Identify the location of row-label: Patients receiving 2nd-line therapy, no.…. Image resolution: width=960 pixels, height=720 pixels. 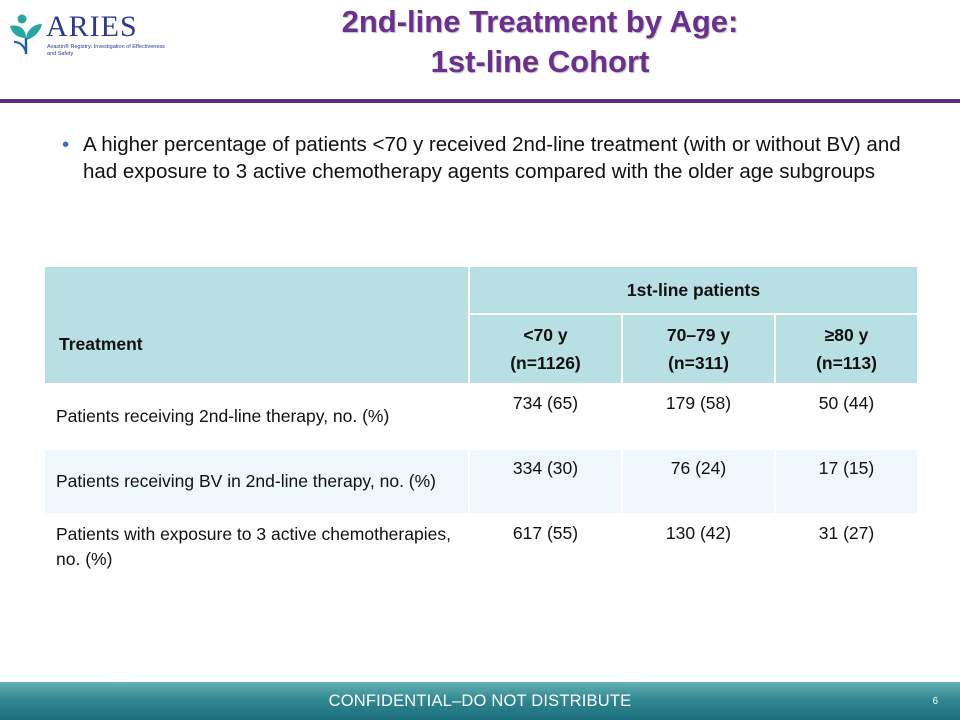
(256, 416).